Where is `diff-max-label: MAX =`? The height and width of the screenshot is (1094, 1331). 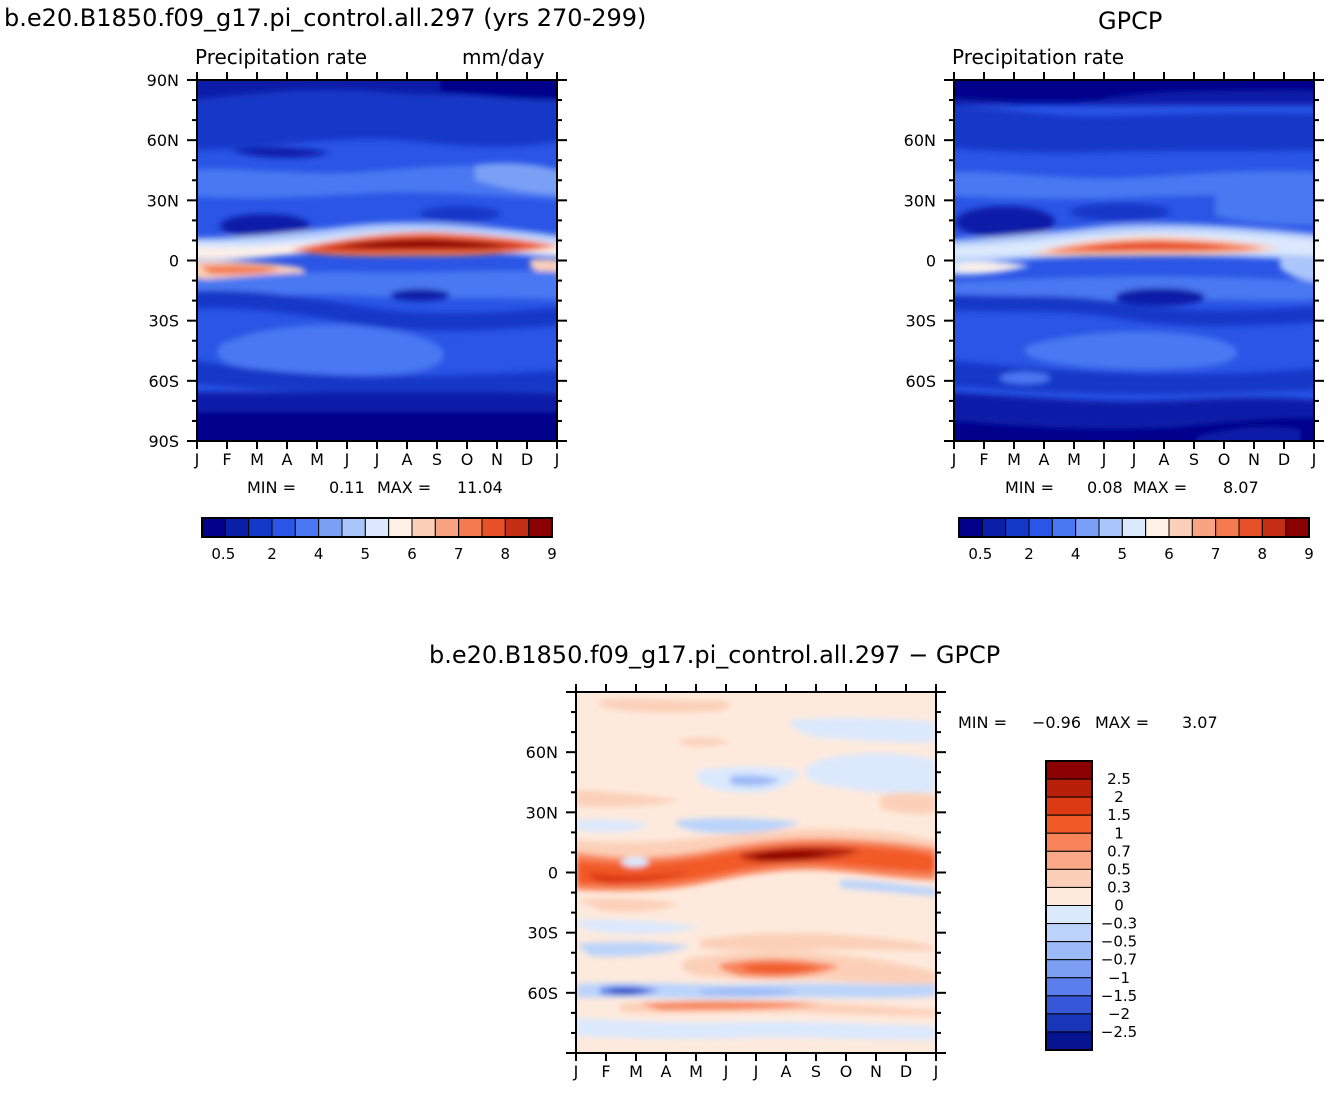
diff-max-label: MAX = is located at coordinates (1122, 722).